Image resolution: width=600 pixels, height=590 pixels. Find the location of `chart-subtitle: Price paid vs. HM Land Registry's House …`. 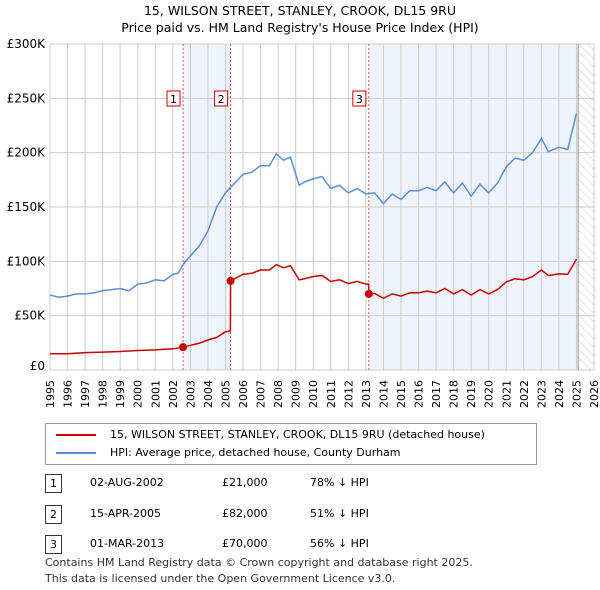

chart-subtitle: Price paid vs. HM Land Registry's House … is located at coordinates (300, 27).